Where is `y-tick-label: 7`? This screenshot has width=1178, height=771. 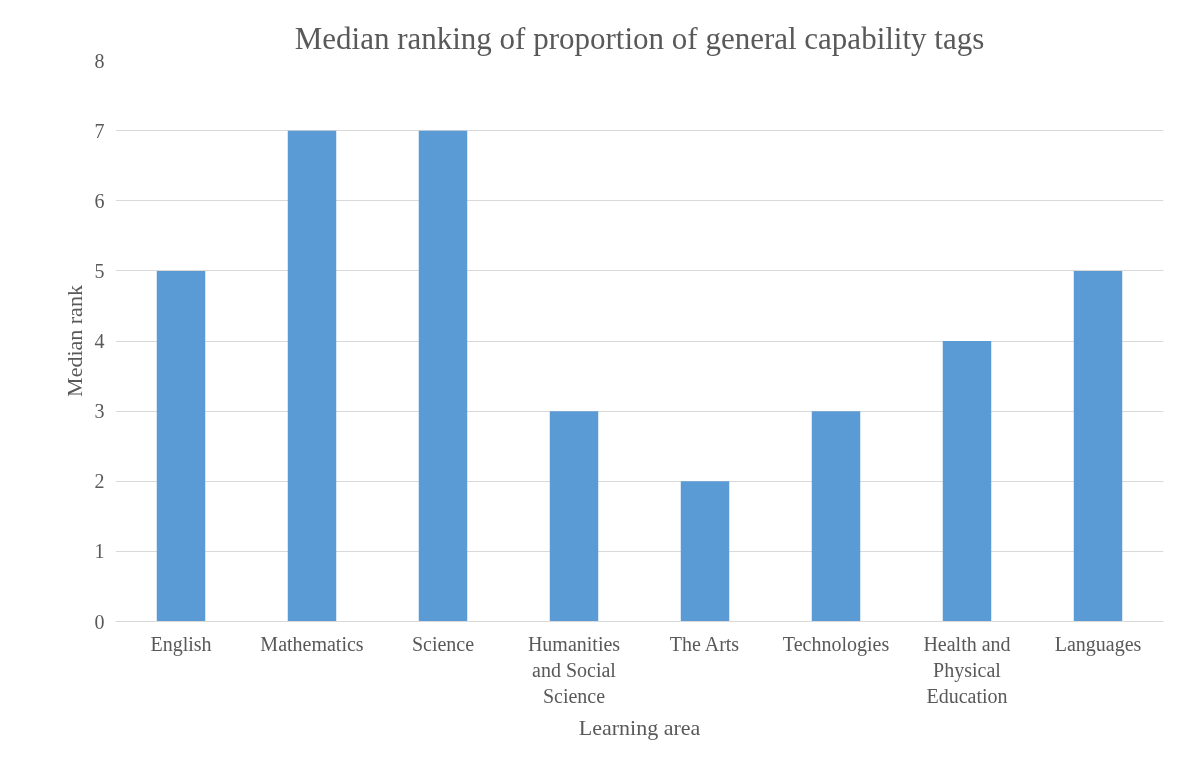
y-tick-label: 7 is located at coordinates (99, 130).